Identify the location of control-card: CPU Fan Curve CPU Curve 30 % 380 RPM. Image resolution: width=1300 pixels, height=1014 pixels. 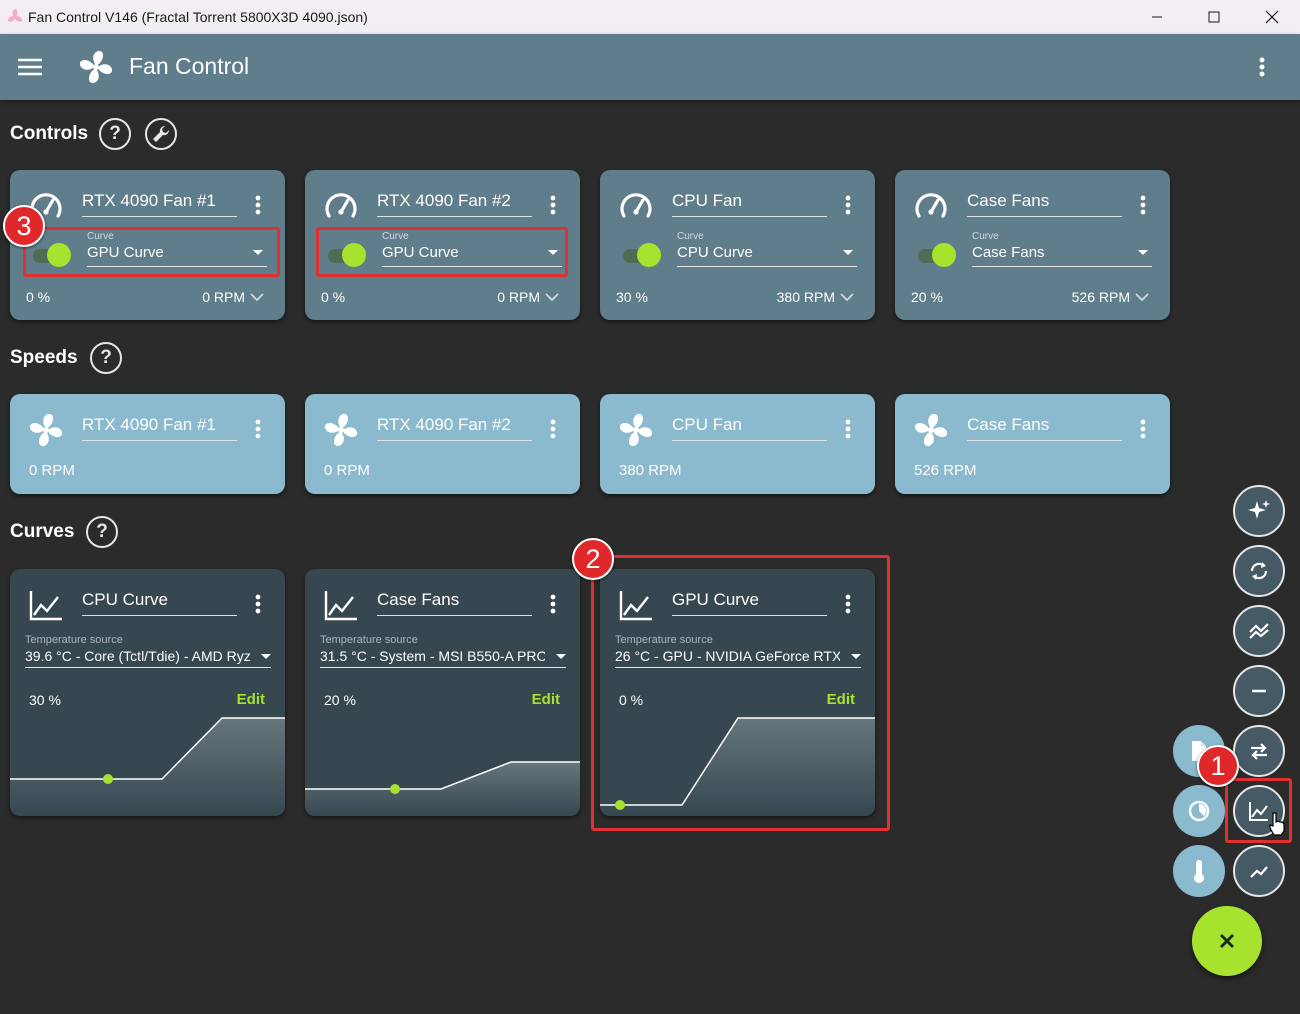
(737, 245).